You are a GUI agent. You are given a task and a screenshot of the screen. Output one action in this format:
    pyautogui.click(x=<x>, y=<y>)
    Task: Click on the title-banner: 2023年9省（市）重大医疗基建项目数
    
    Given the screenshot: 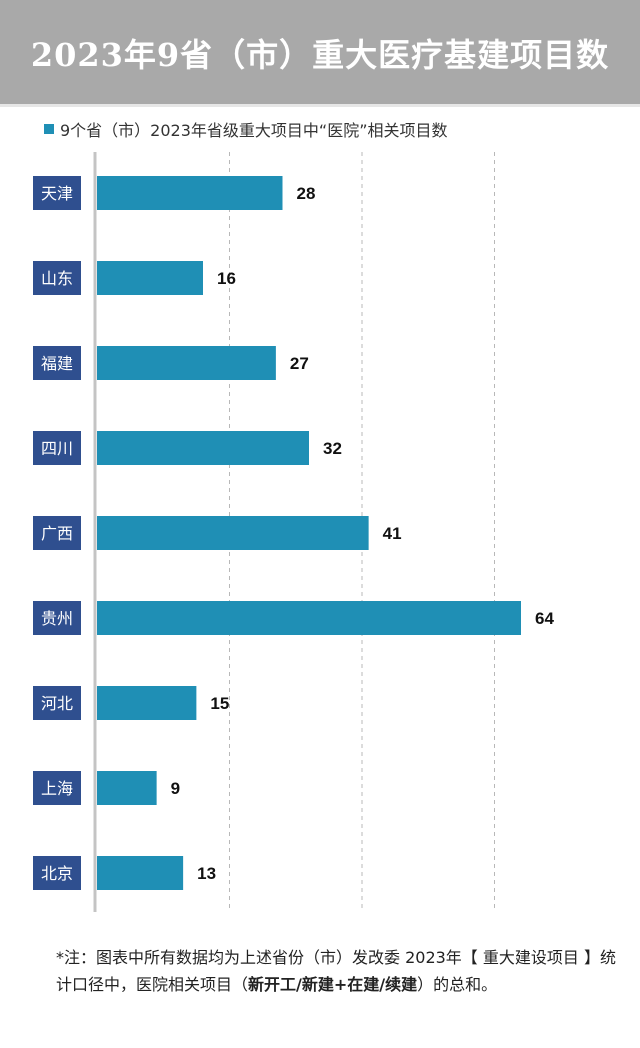 What is the action you would take?
    pyautogui.click(x=320, y=53)
    